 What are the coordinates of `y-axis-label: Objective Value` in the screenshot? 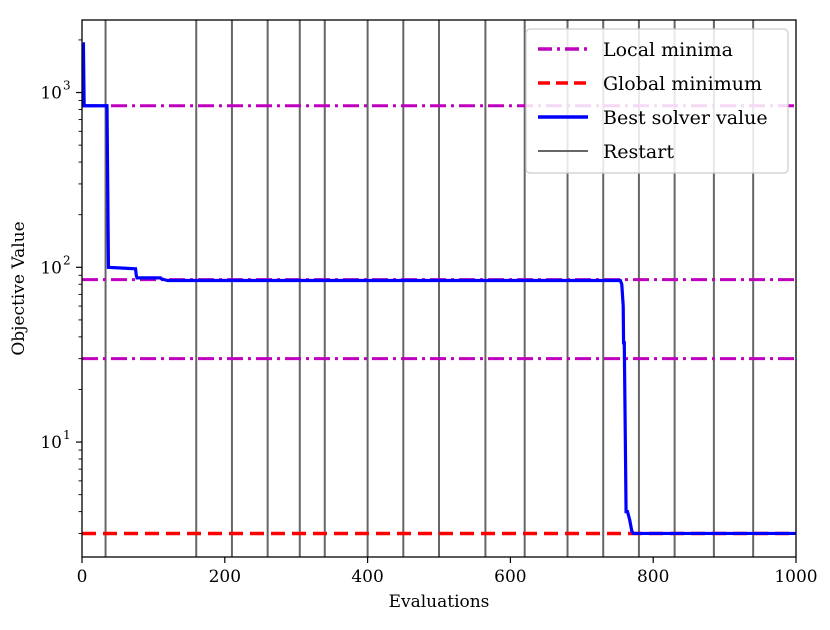 It's located at (19, 288).